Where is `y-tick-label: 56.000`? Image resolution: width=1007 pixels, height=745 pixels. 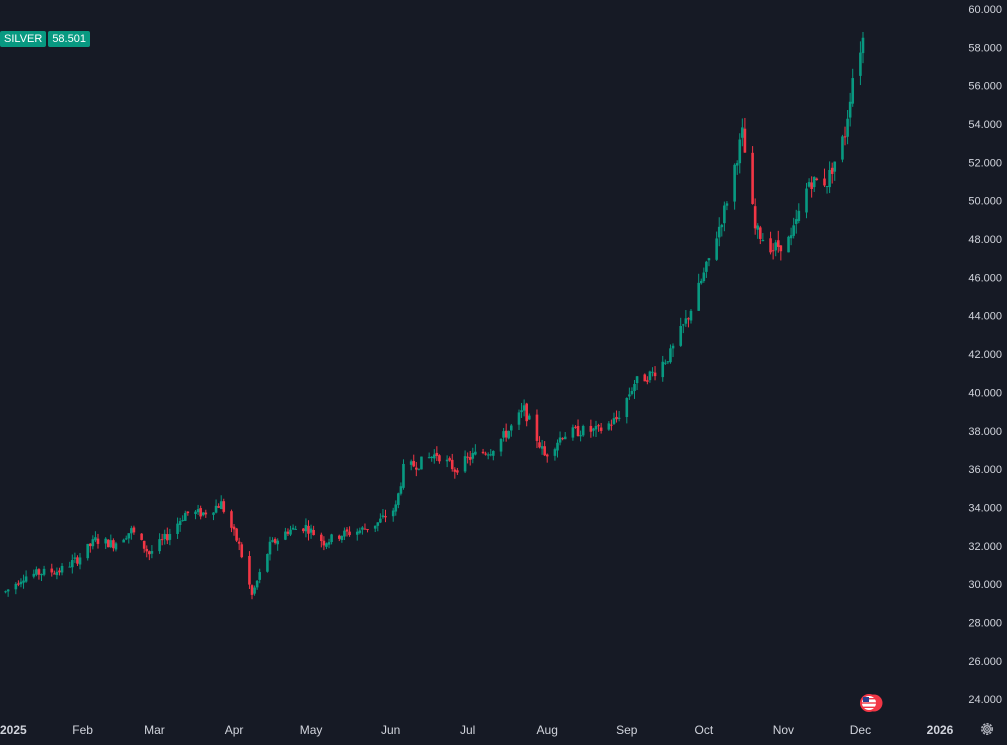
y-tick-label: 56.000 is located at coordinates (985, 87).